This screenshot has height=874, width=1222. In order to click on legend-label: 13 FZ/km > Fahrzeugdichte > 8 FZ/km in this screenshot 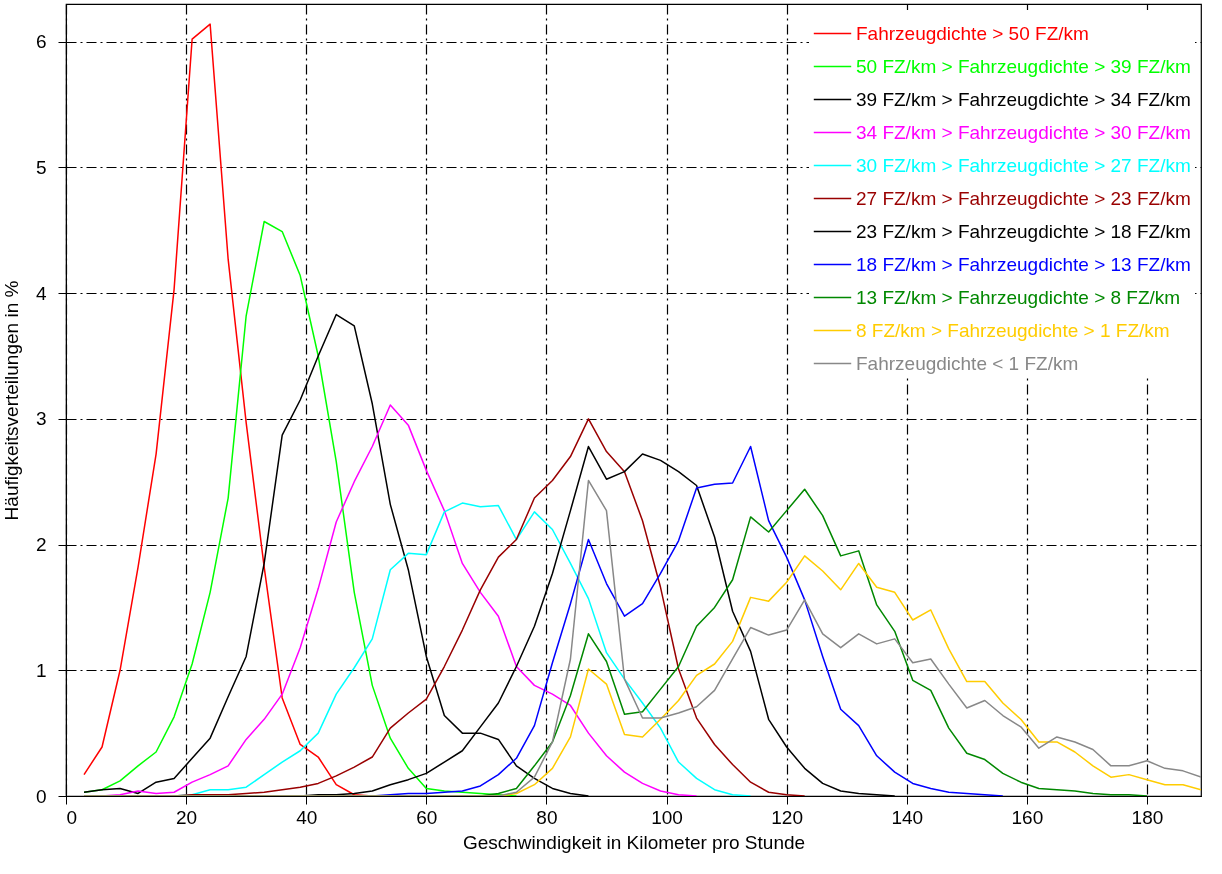, I will do `click(1018, 297)`.